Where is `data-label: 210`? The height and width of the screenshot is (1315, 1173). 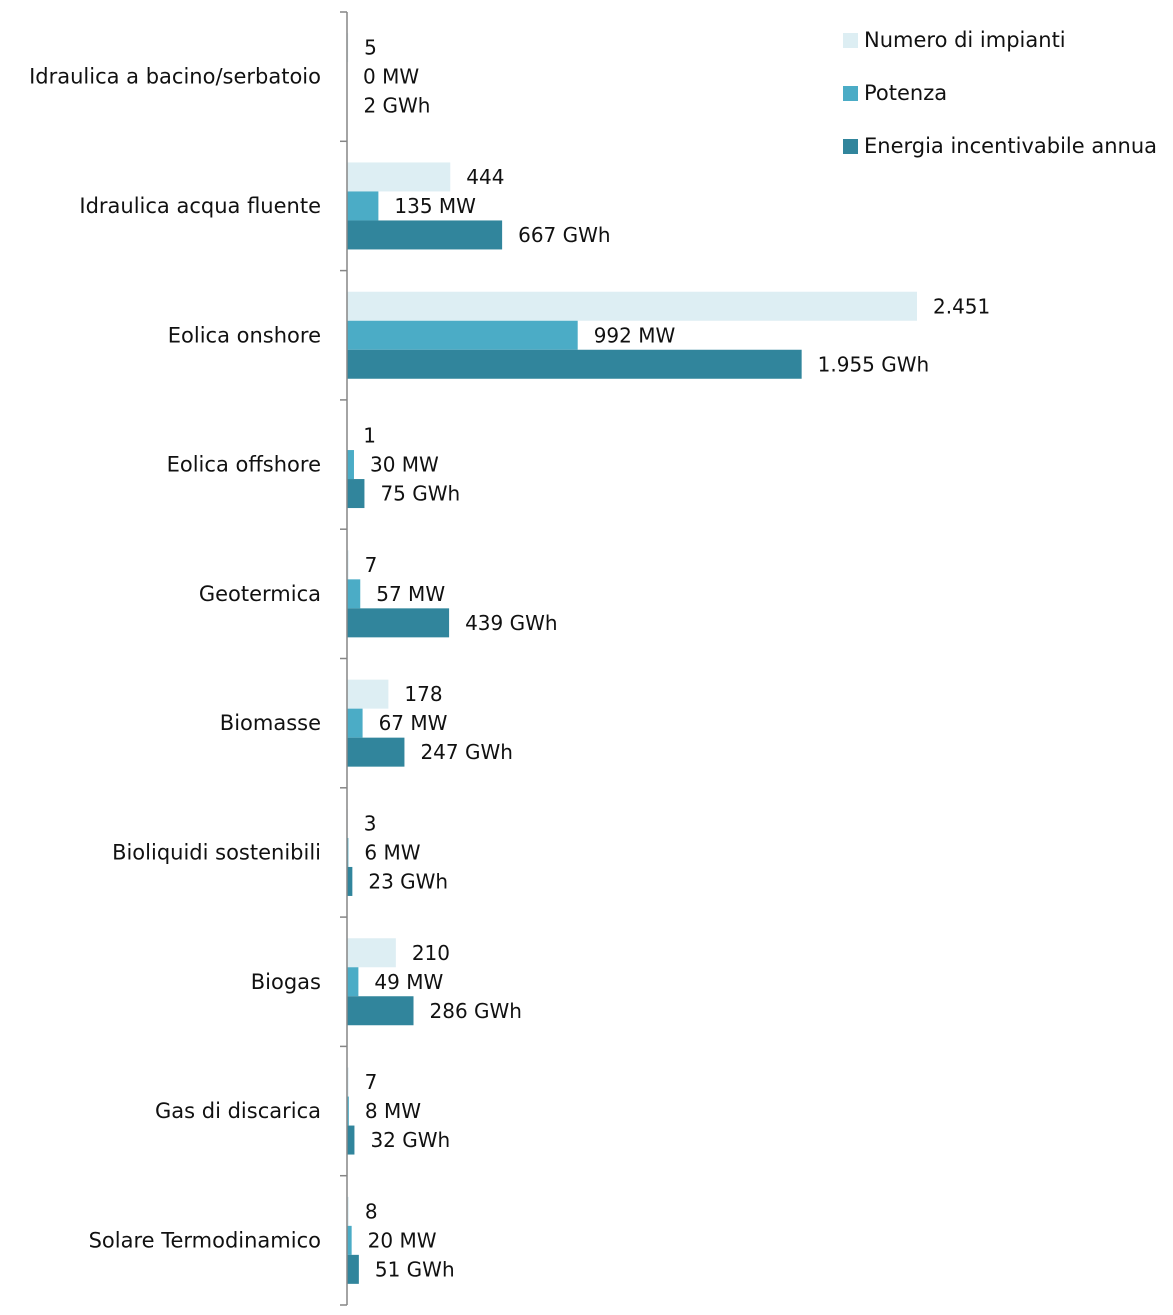 data-label: 210 is located at coordinates (431, 953).